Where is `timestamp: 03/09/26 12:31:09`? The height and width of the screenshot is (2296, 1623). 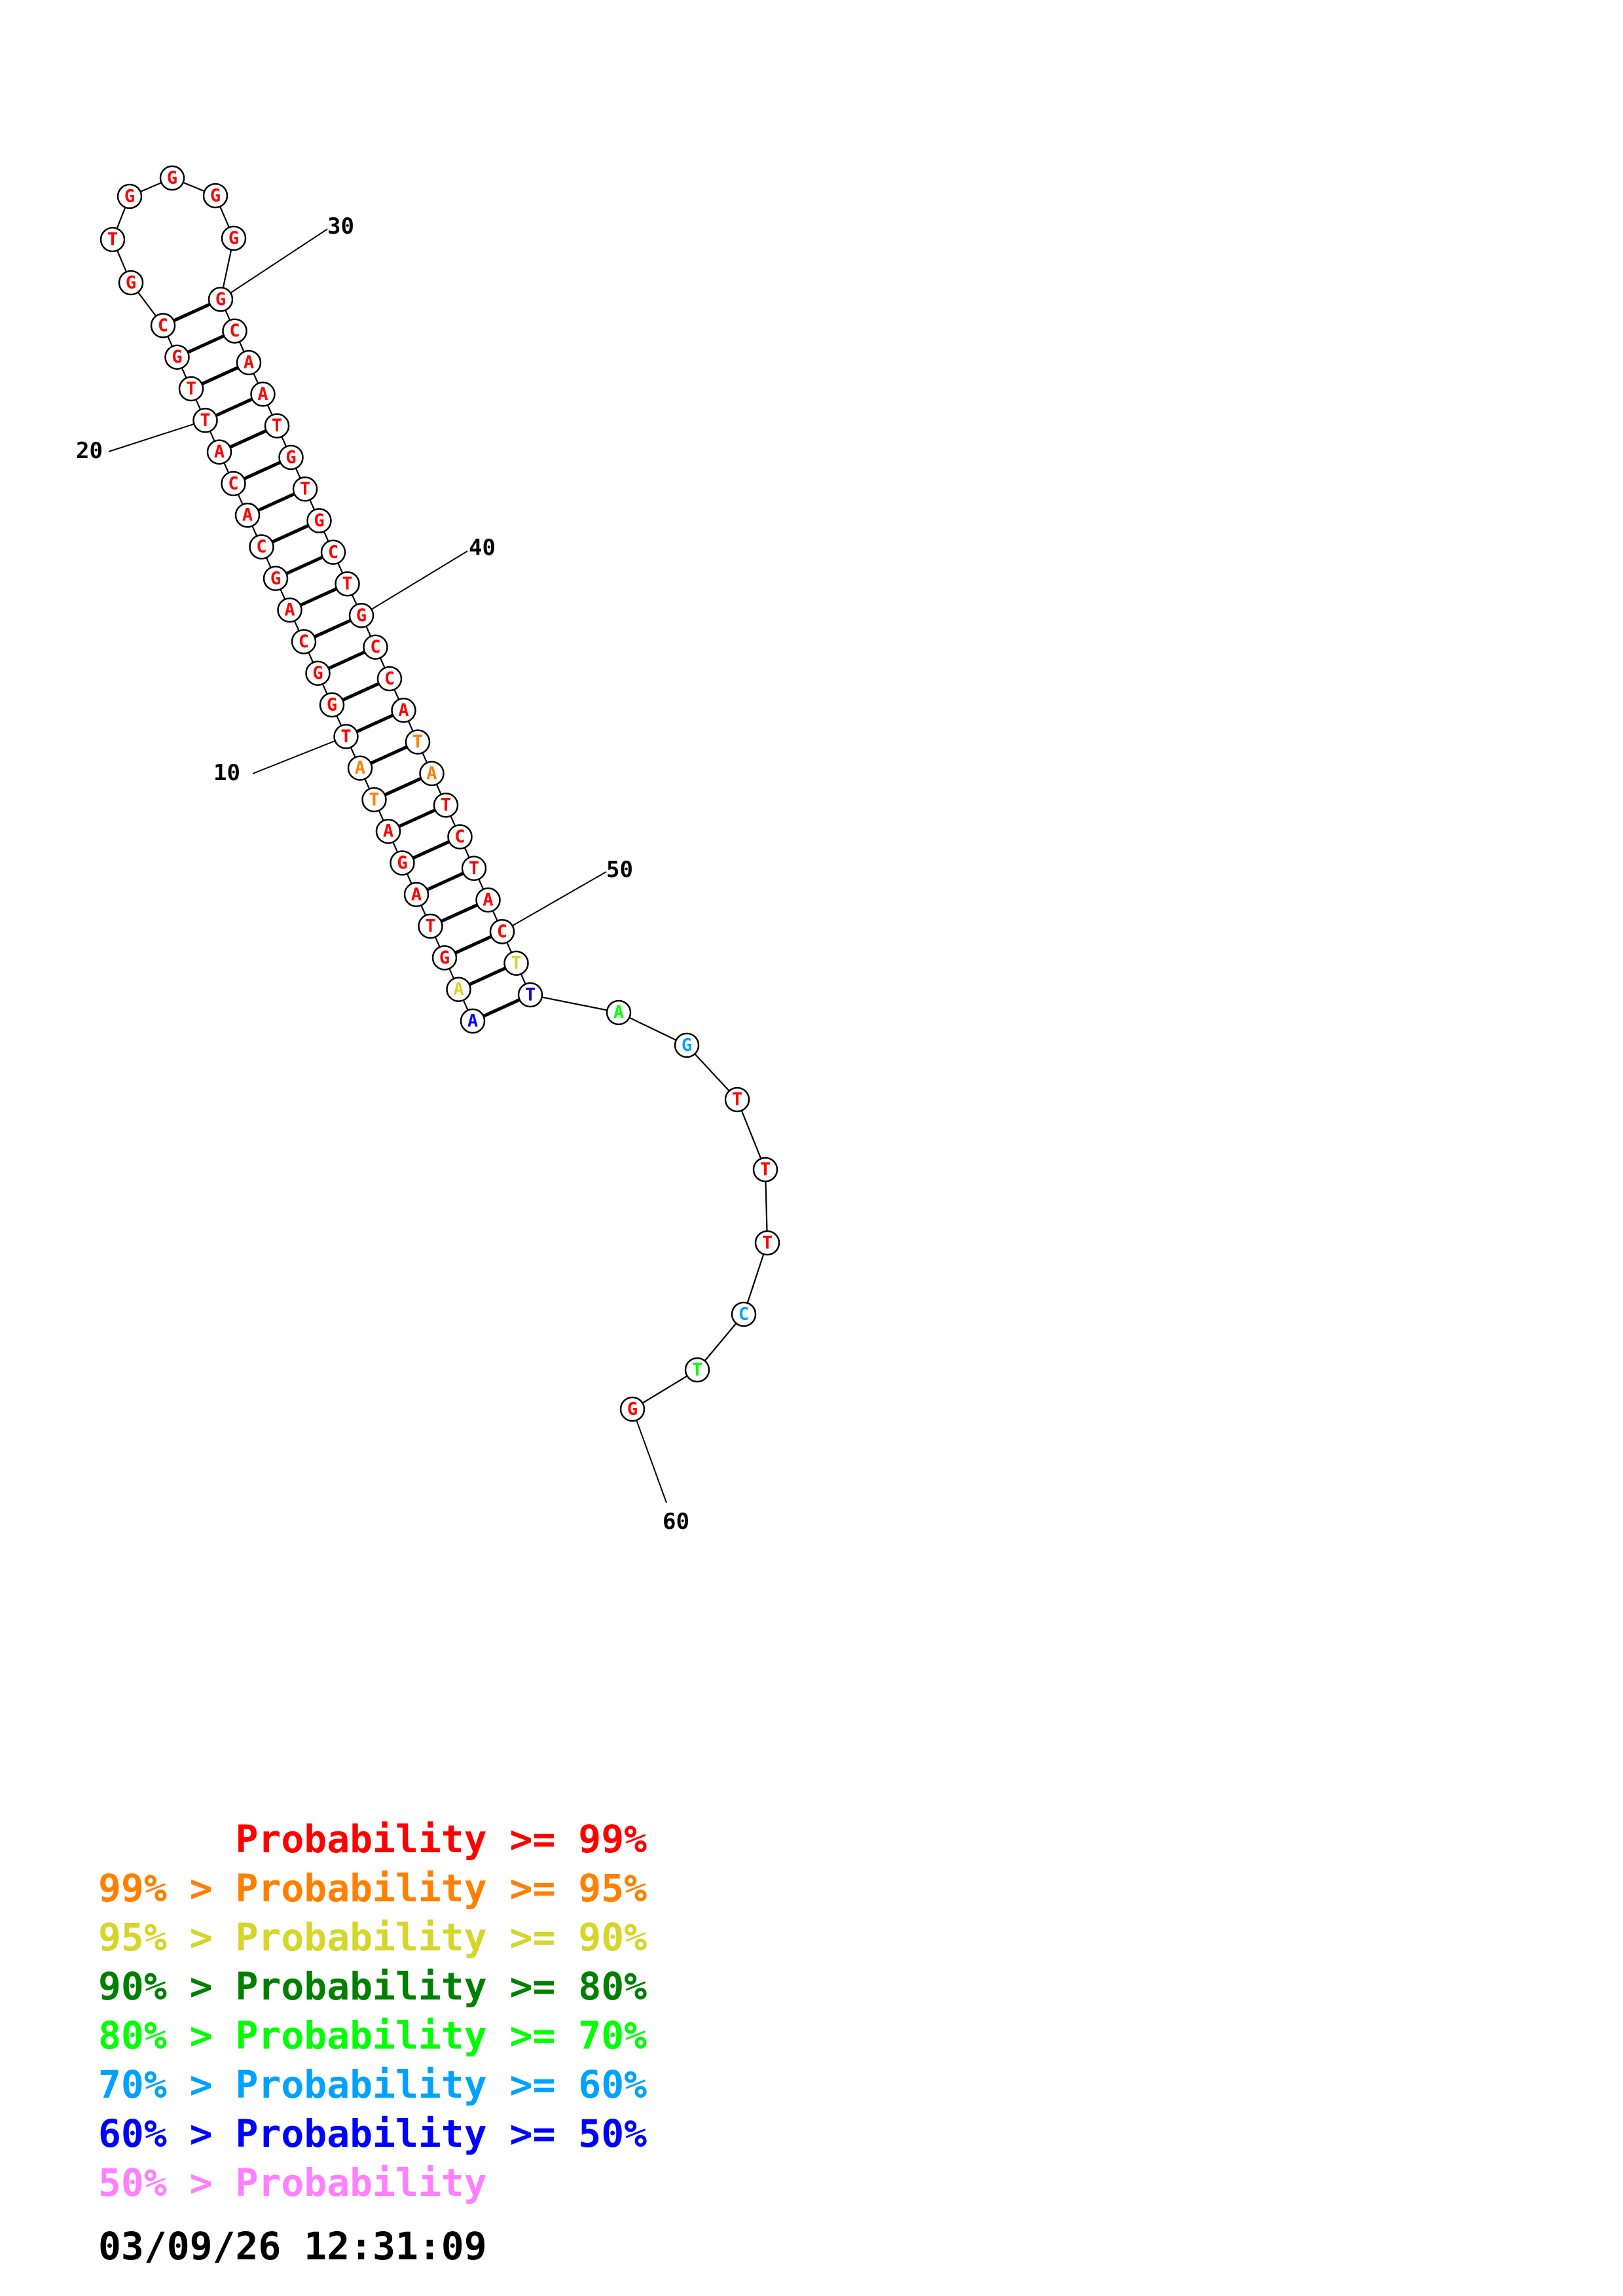
timestamp: 03/09/26 12:31:09 is located at coordinates (292, 2246).